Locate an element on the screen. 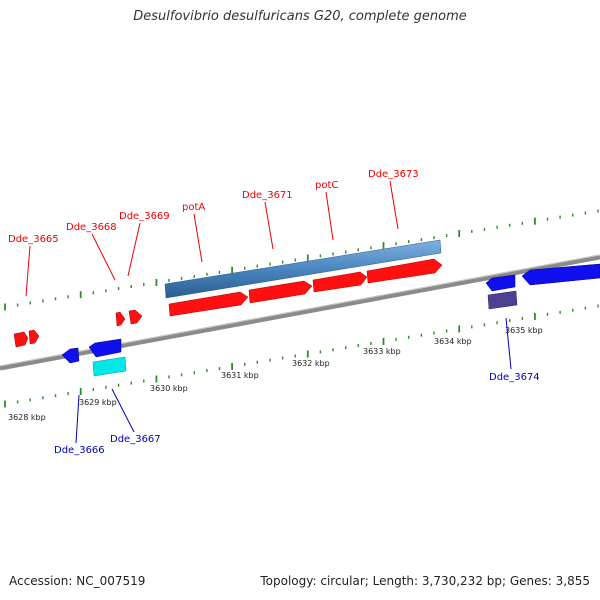 The image size is (600, 600). gene-label-dde3665: Dde_3665 is located at coordinates (33, 239).